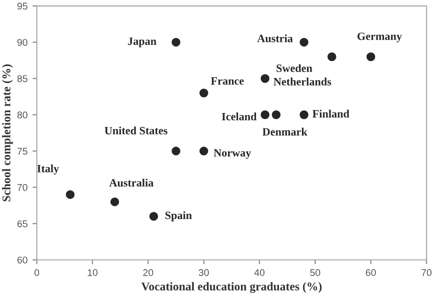 Image resolution: width=433 pixels, height=297 pixels. I want to click on annotation: Netherlands, so click(303, 82).